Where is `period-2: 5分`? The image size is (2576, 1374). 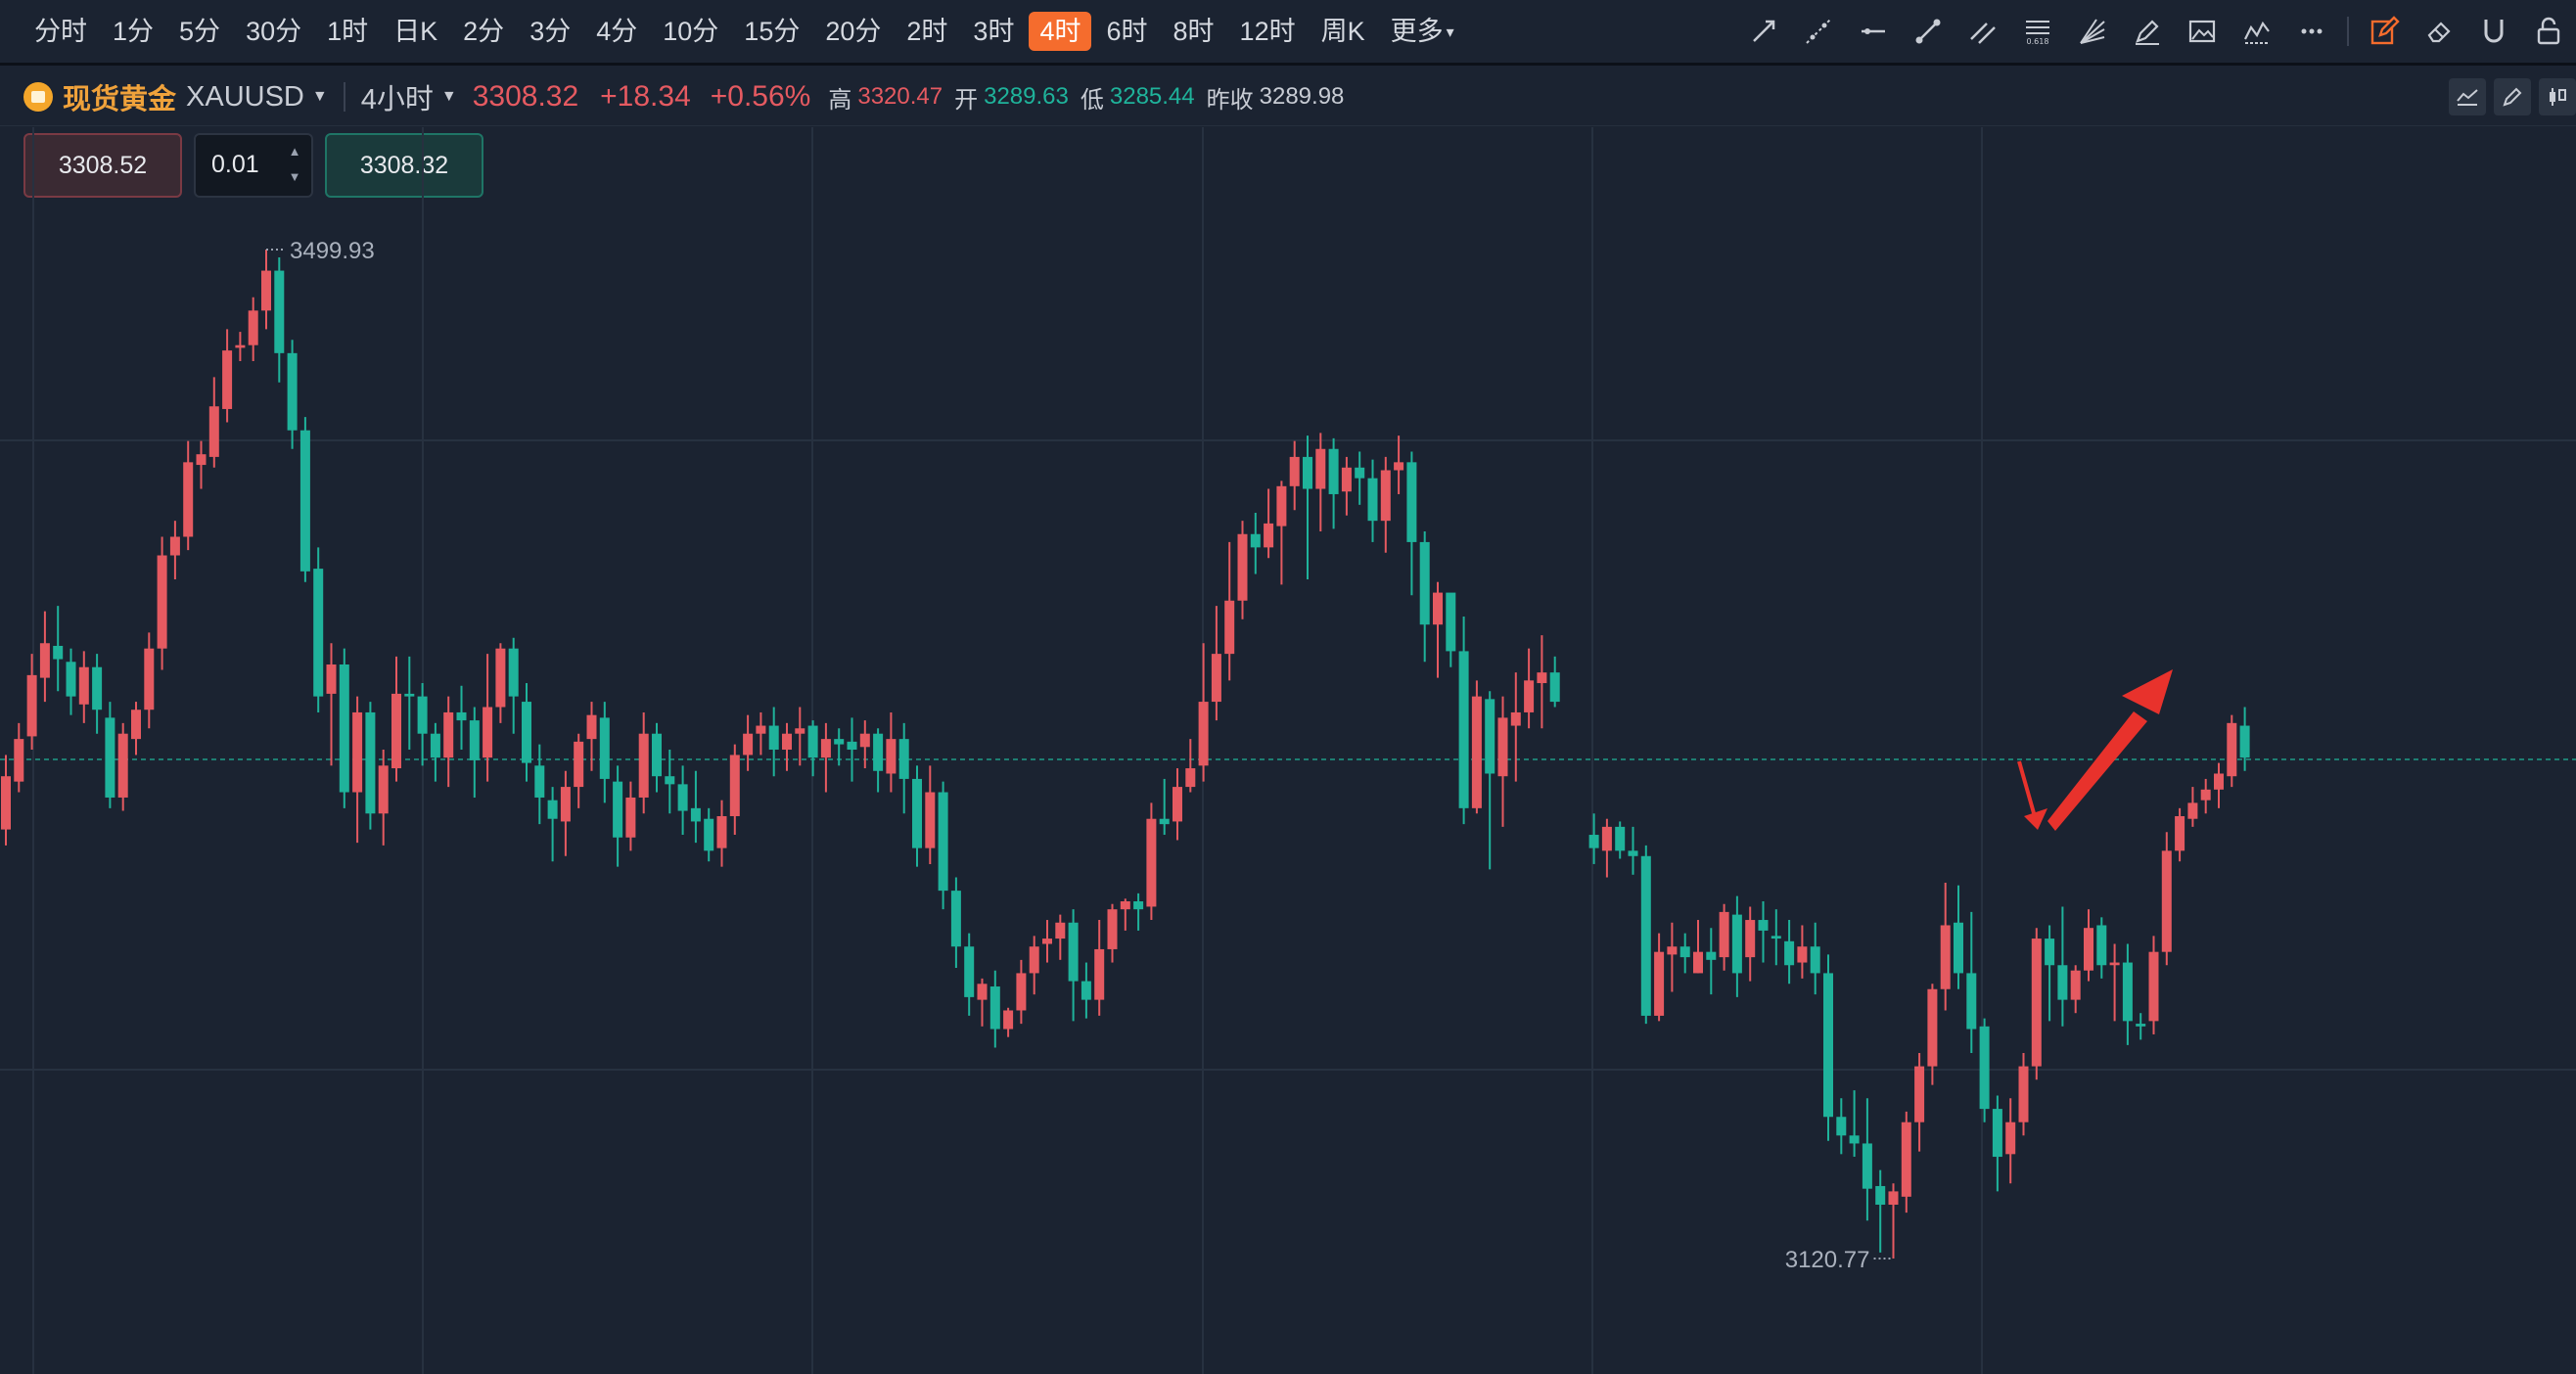
period-2: 5分 is located at coordinates (200, 31).